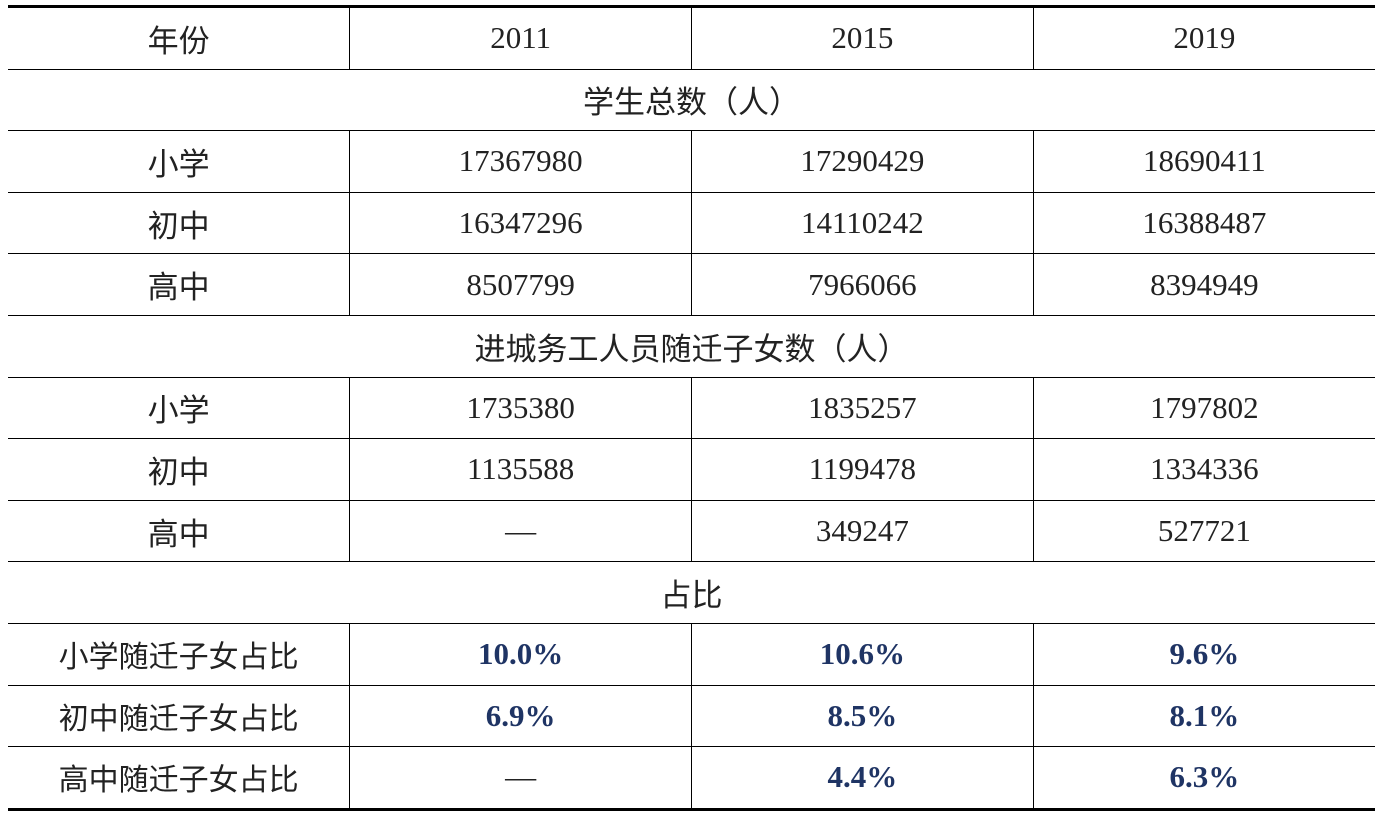  Describe the element at coordinates (862, 654) in the screenshot. I see `data-cell: 10.6%` at that location.